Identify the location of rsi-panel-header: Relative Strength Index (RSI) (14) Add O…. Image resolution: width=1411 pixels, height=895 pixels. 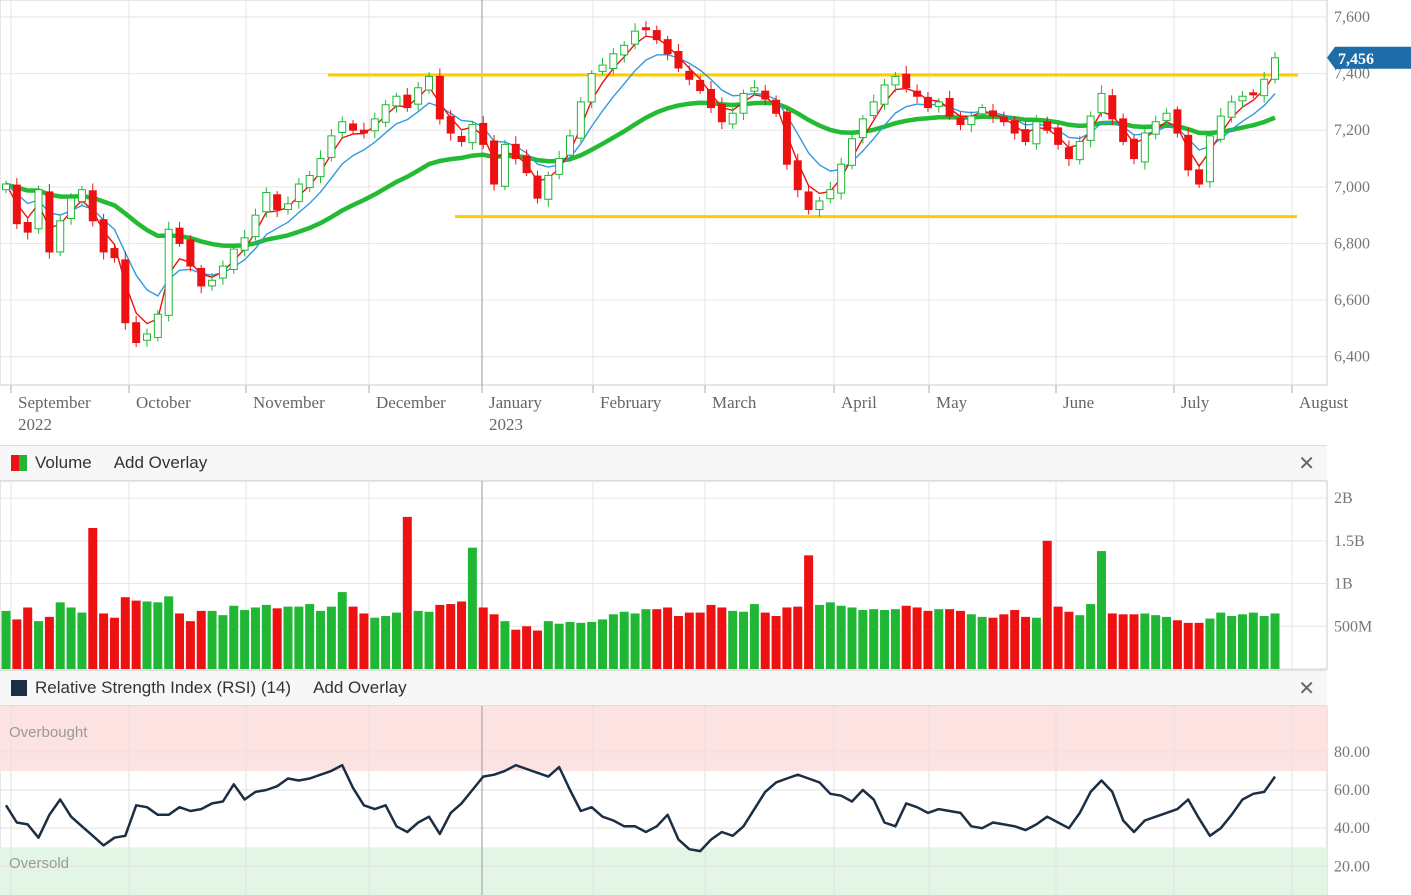
(663, 688).